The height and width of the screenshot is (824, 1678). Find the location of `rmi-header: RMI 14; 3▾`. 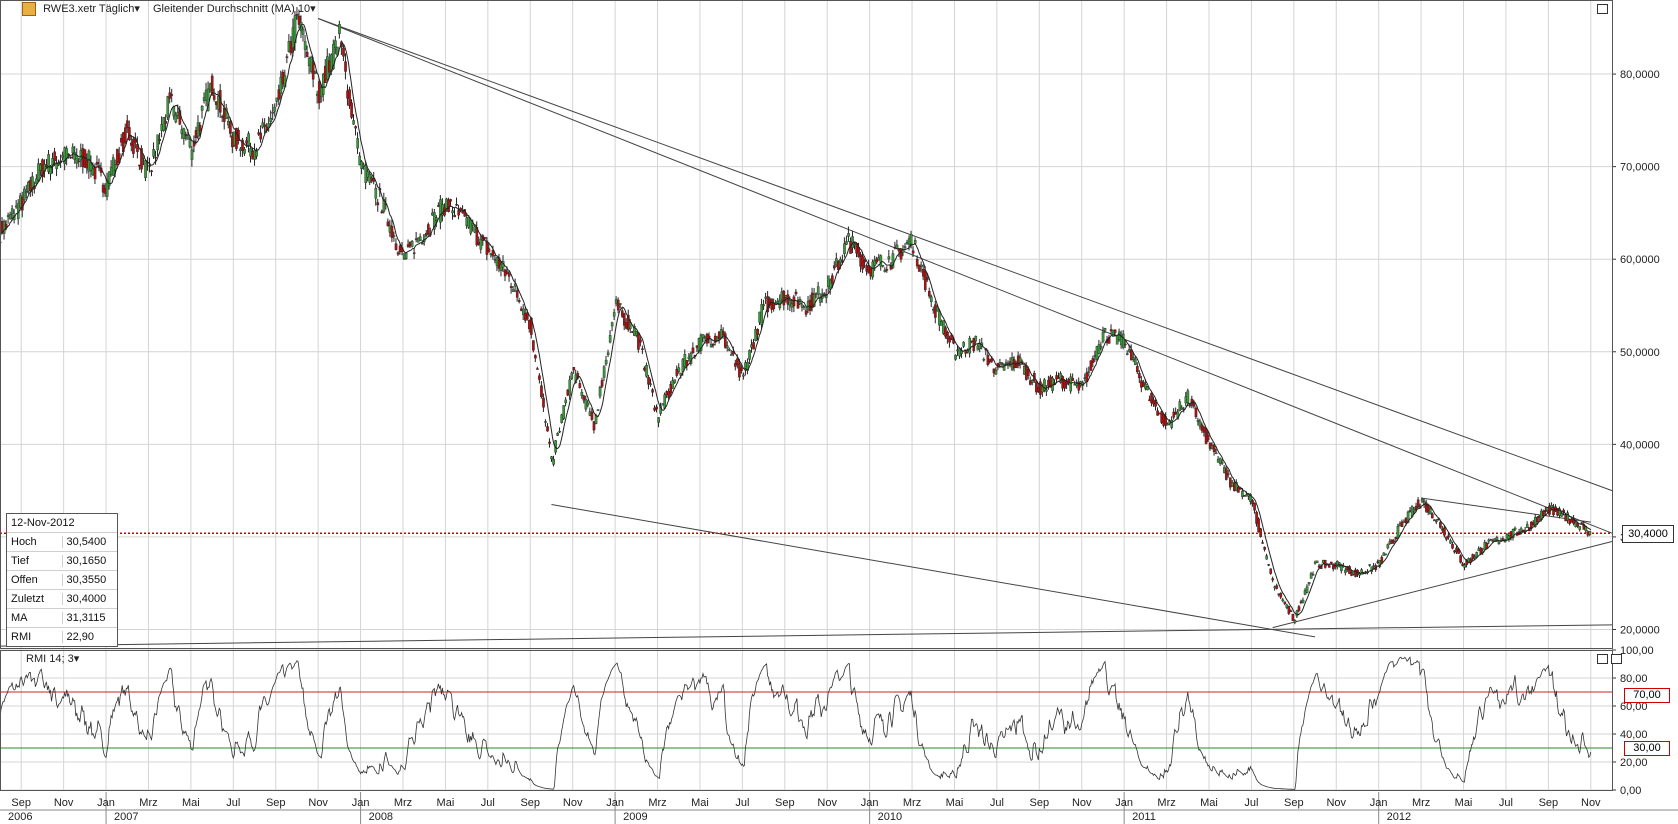

rmi-header: RMI 14; 3▾ is located at coordinates (52, 658).